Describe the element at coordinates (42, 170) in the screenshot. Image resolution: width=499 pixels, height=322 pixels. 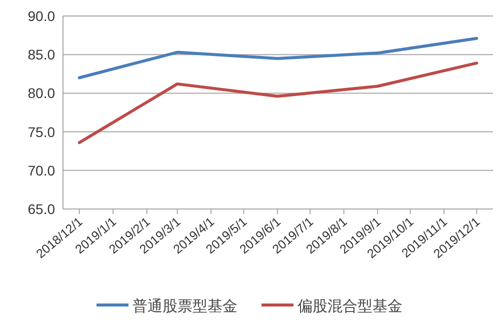
I see `y-tick-label: 70.0` at that location.